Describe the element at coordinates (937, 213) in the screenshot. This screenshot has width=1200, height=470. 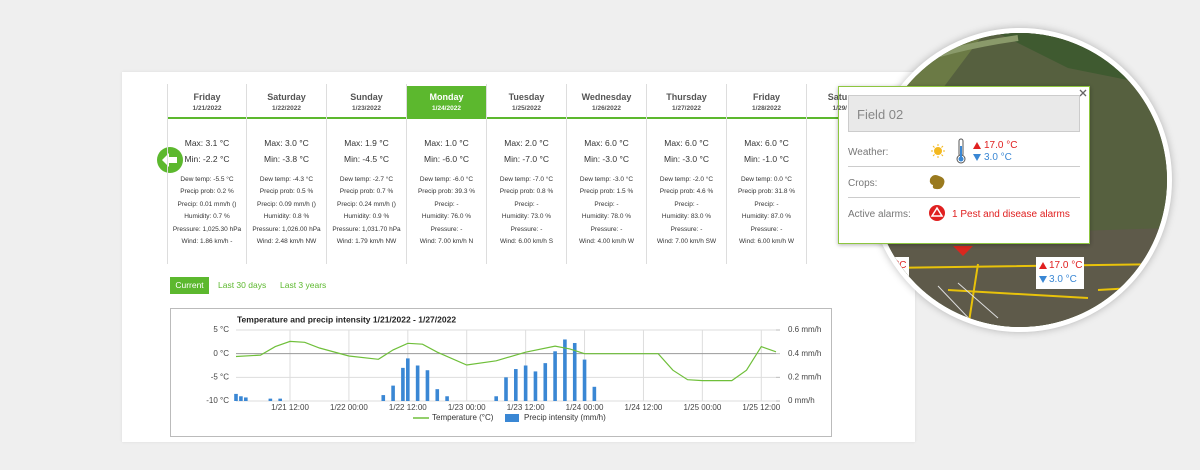
I see `alarm-icon` at that location.